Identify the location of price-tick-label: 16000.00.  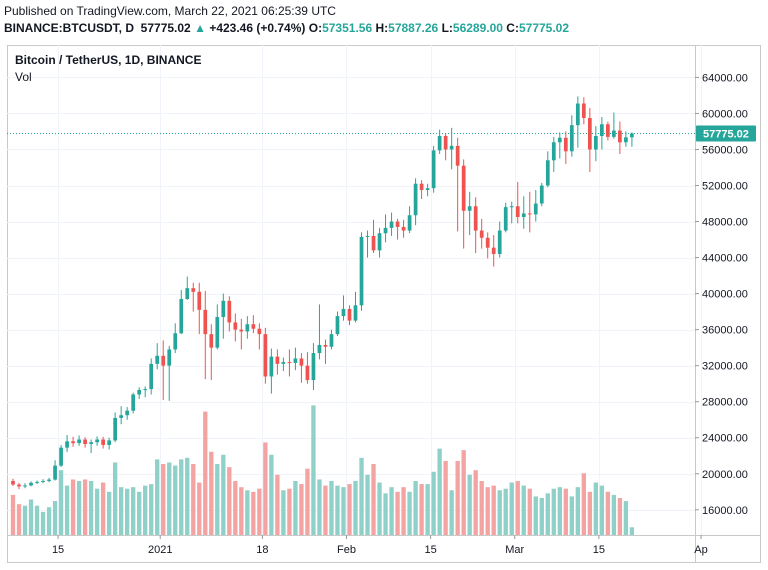
(725, 511).